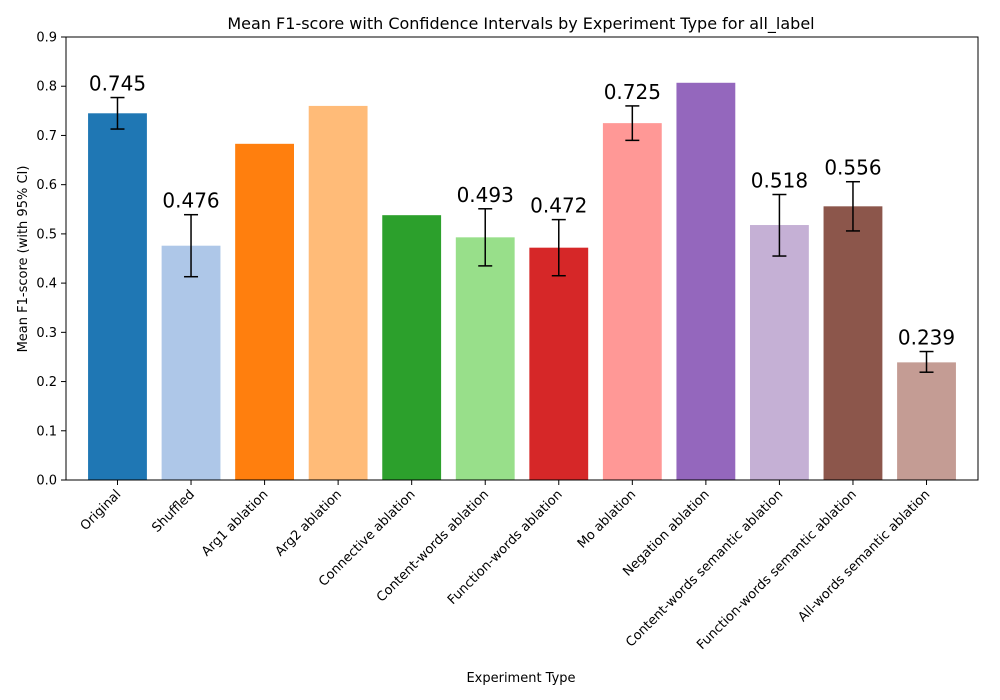 The image size is (1000, 700). Describe the element at coordinates (632, 92) in the screenshot. I see `data-label: 0.725` at that location.